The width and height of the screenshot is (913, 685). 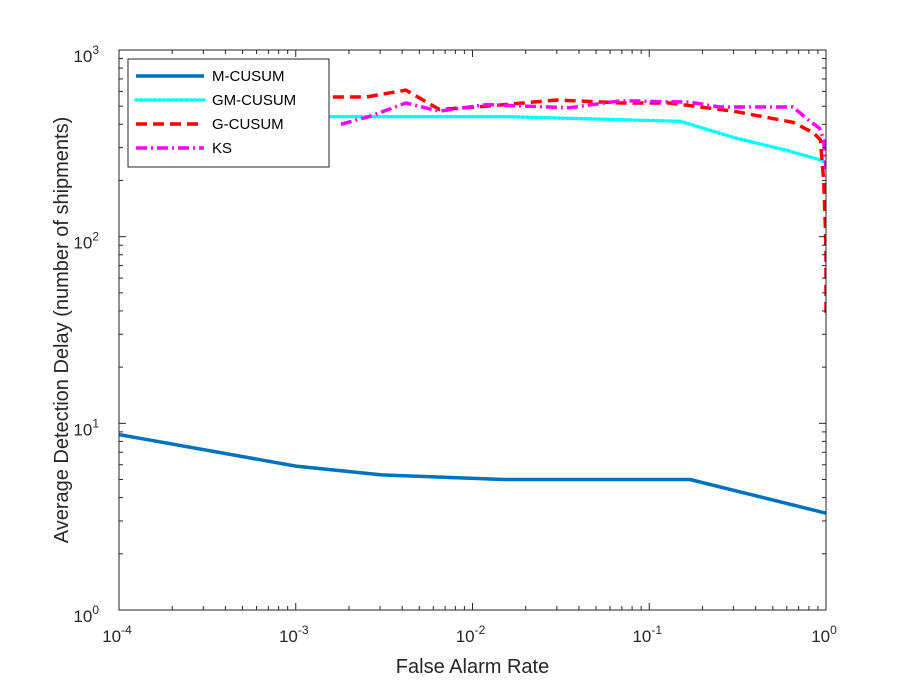 I want to click on x-tick-label: 10⁻³, so click(x=294, y=634).